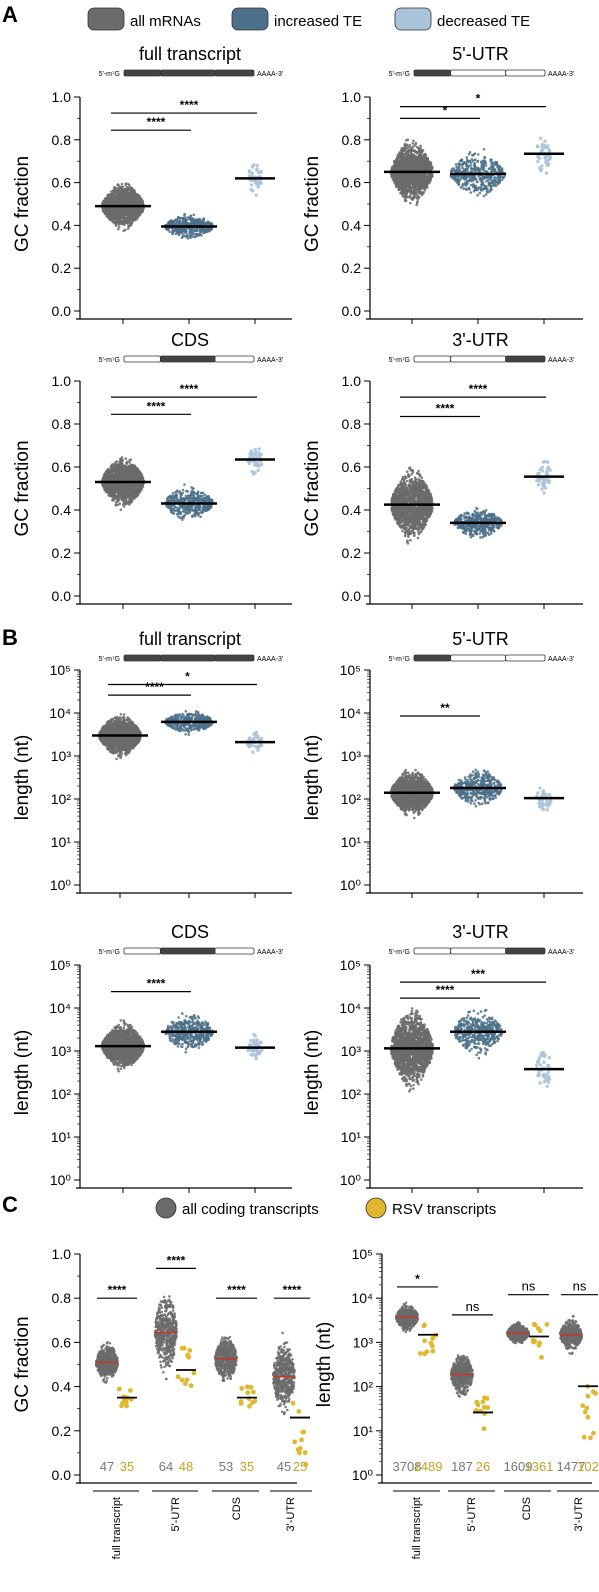  What do you see at coordinates (308, 19) in the screenshot?
I see `legend-top: all mRNAs increased TE decreased TE` at bounding box center [308, 19].